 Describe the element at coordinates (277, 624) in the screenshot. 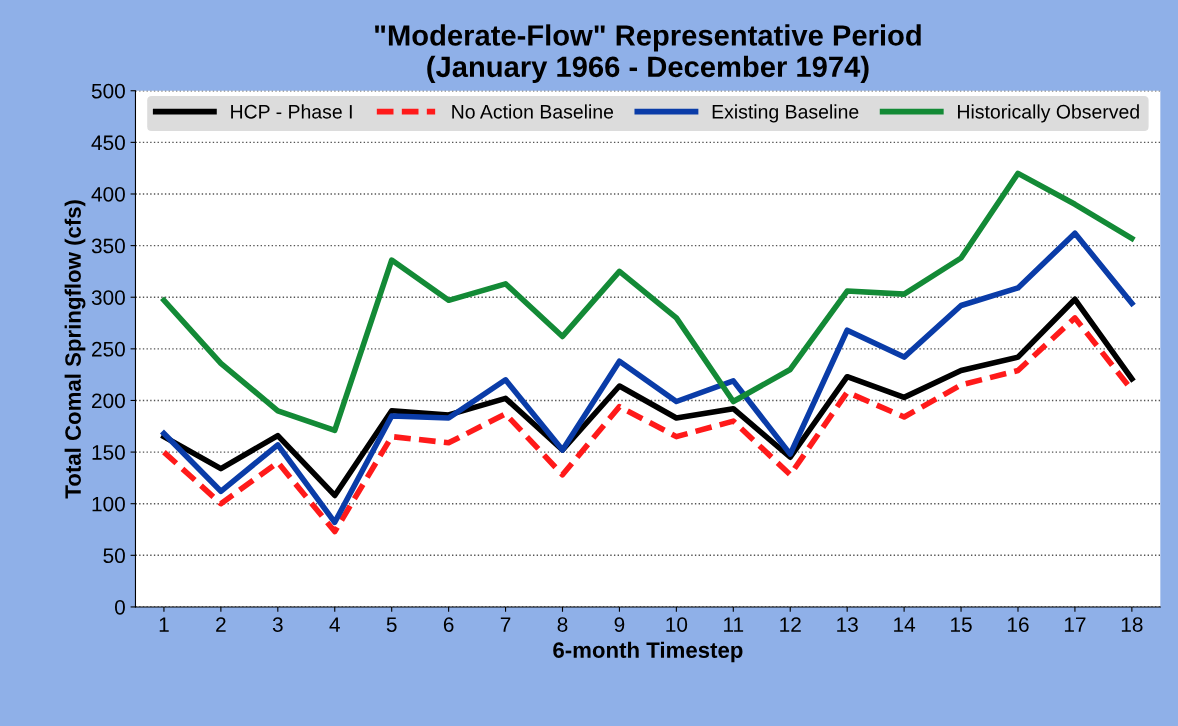

I see `x-tick-label: 3` at that location.